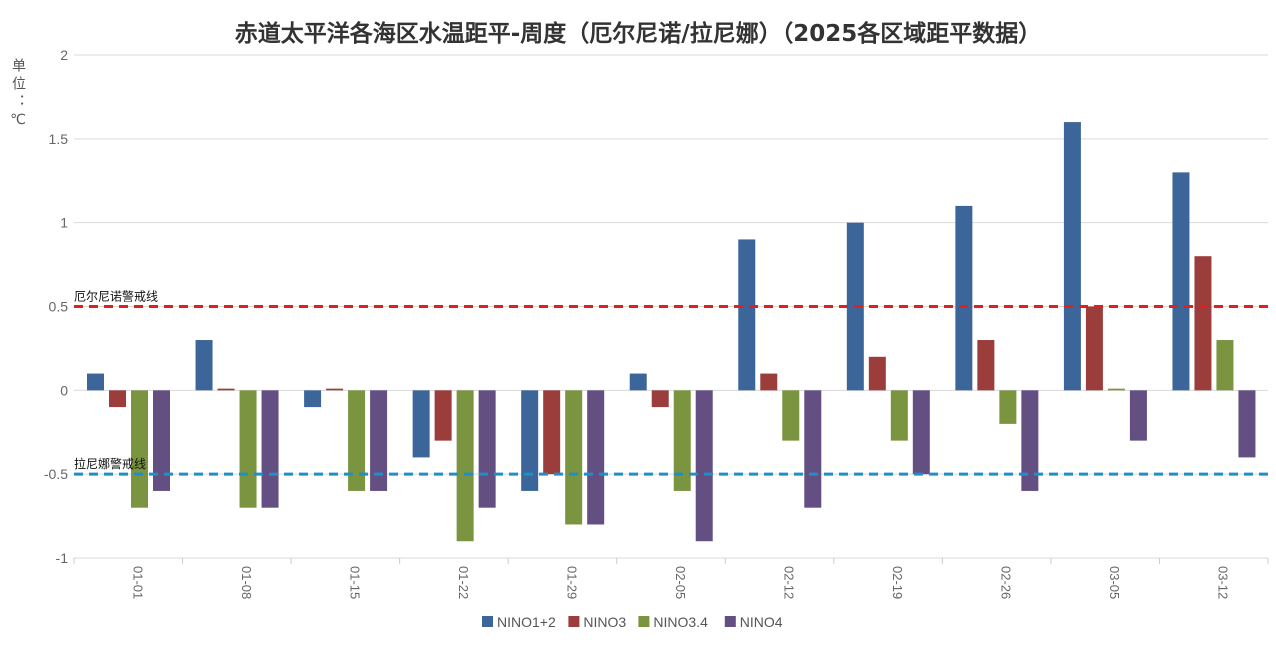 The width and height of the screenshot is (1276, 651). What do you see at coordinates (897, 582) in the screenshot?
I see `x-tick-label: 02-19` at bounding box center [897, 582].